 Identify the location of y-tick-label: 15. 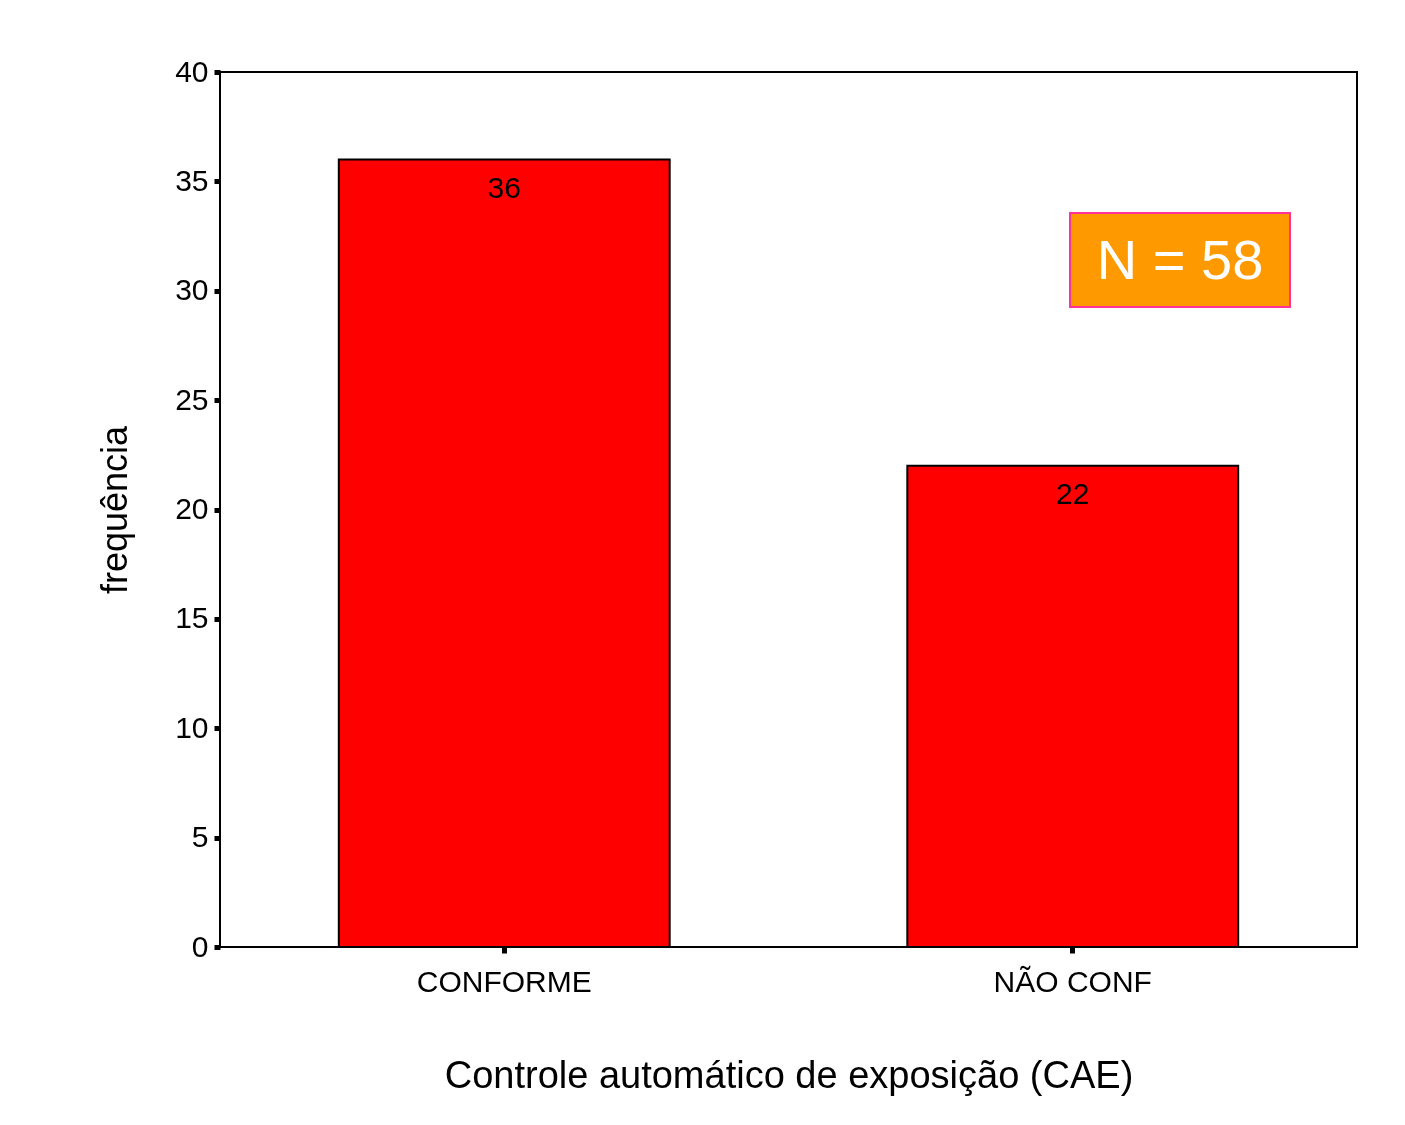
(192, 618).